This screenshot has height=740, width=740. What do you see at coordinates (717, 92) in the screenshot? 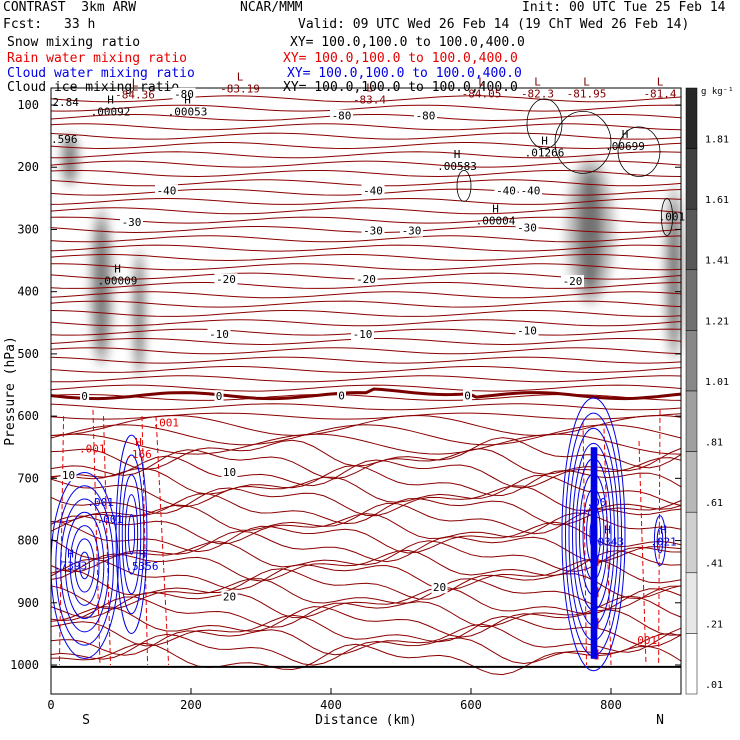
I see `colorbar-unit: g kg⁻¹` at bounding box center [717, 92].